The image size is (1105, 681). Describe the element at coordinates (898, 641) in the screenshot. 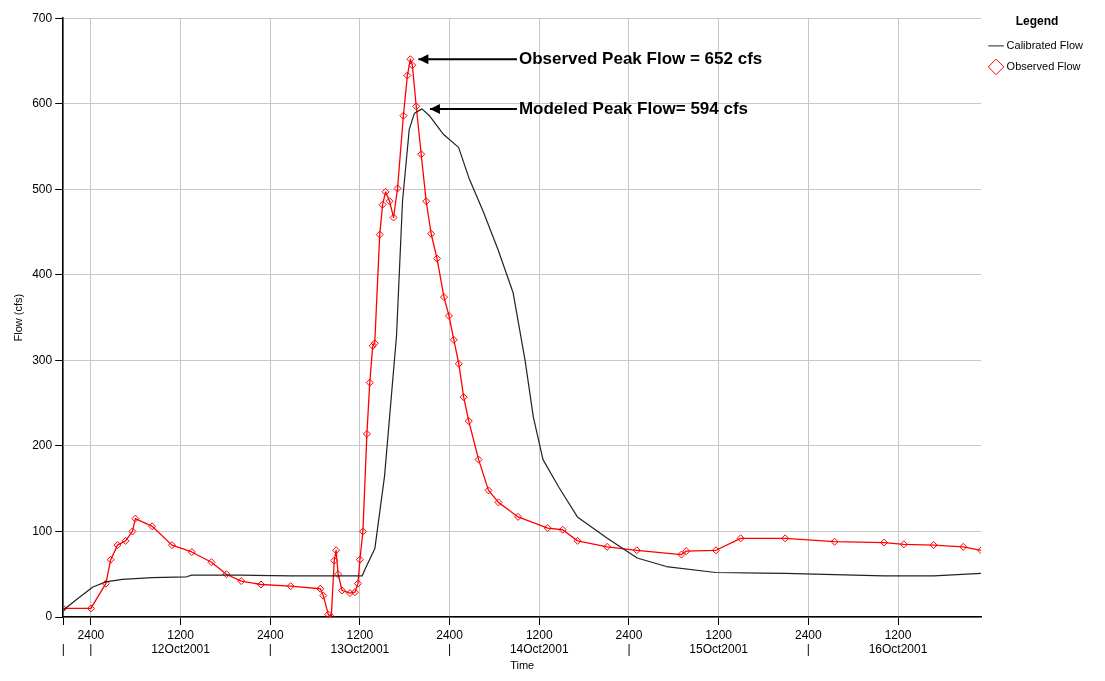

I see `x-tick-label: 1200 16Oct2001` at that location.